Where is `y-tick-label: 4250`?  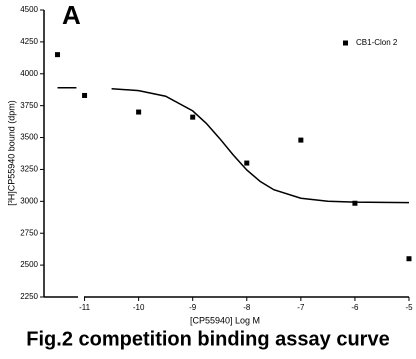 y-tick-label: 4250 is located at coordinates (29, 41).